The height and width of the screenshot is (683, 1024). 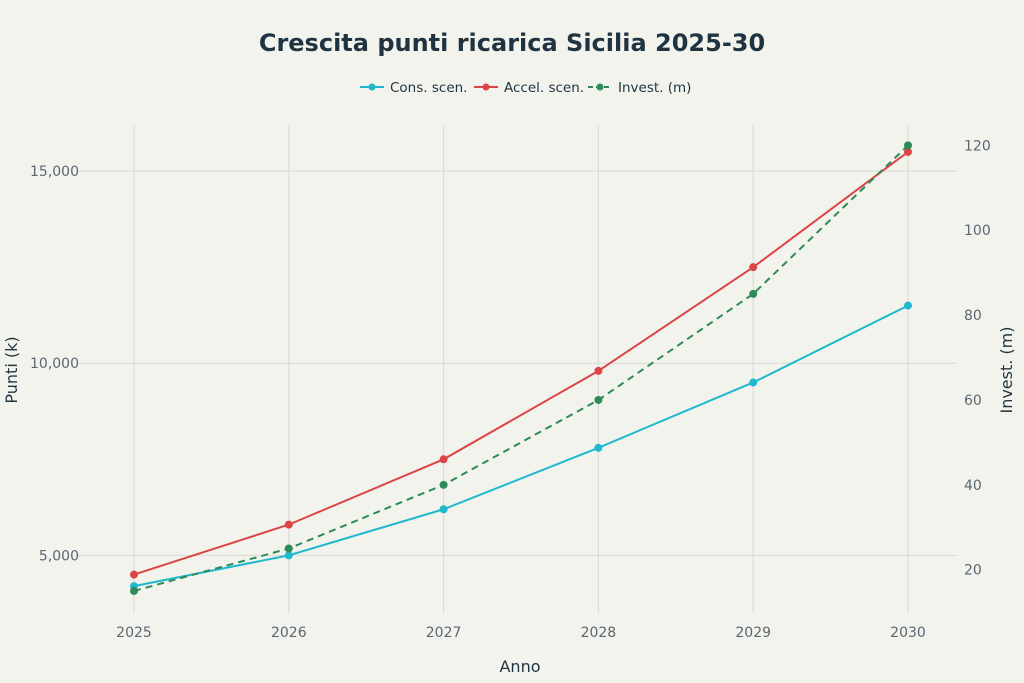 I want to click on legend-item: Accel. scen., so click(x=529, y=88).